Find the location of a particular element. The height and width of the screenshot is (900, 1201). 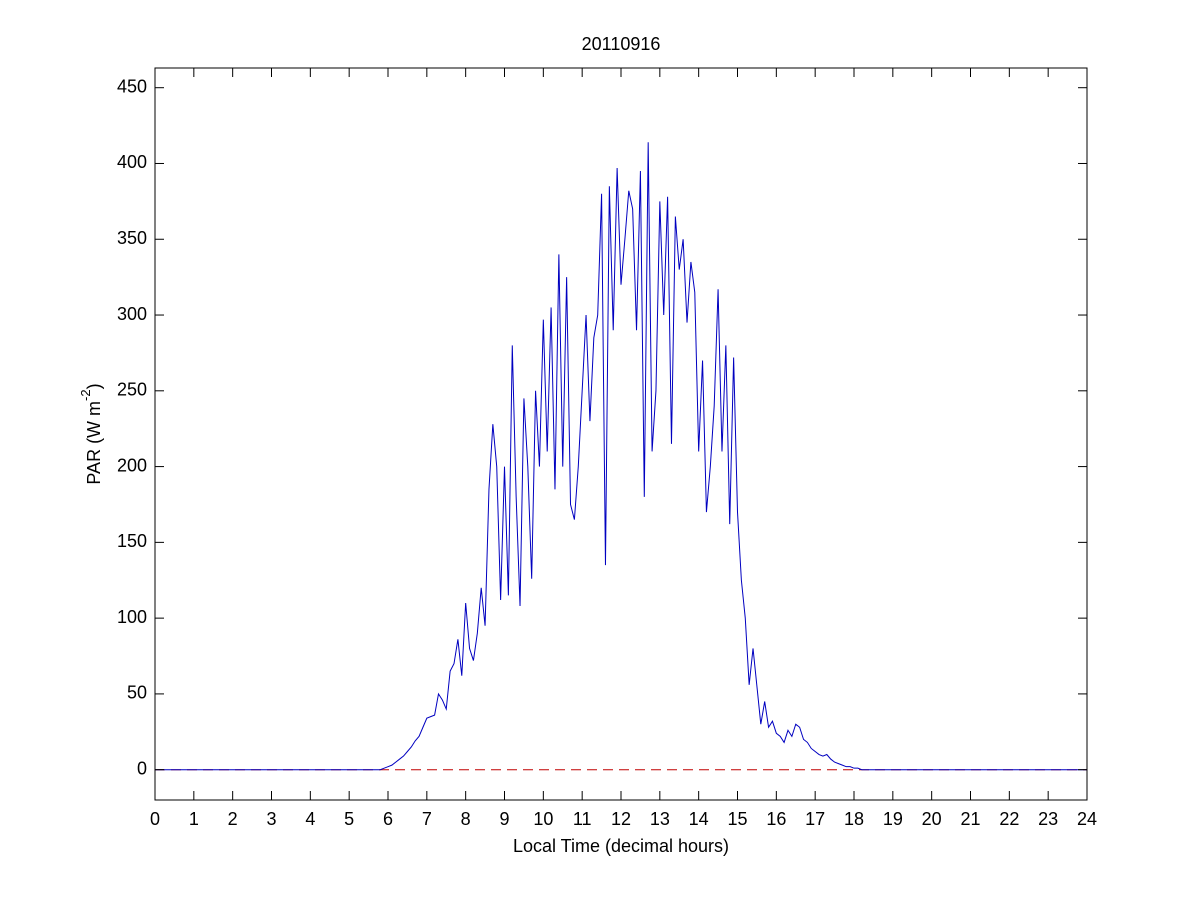

y-label-text: ) is located at coordinates (94, 386).